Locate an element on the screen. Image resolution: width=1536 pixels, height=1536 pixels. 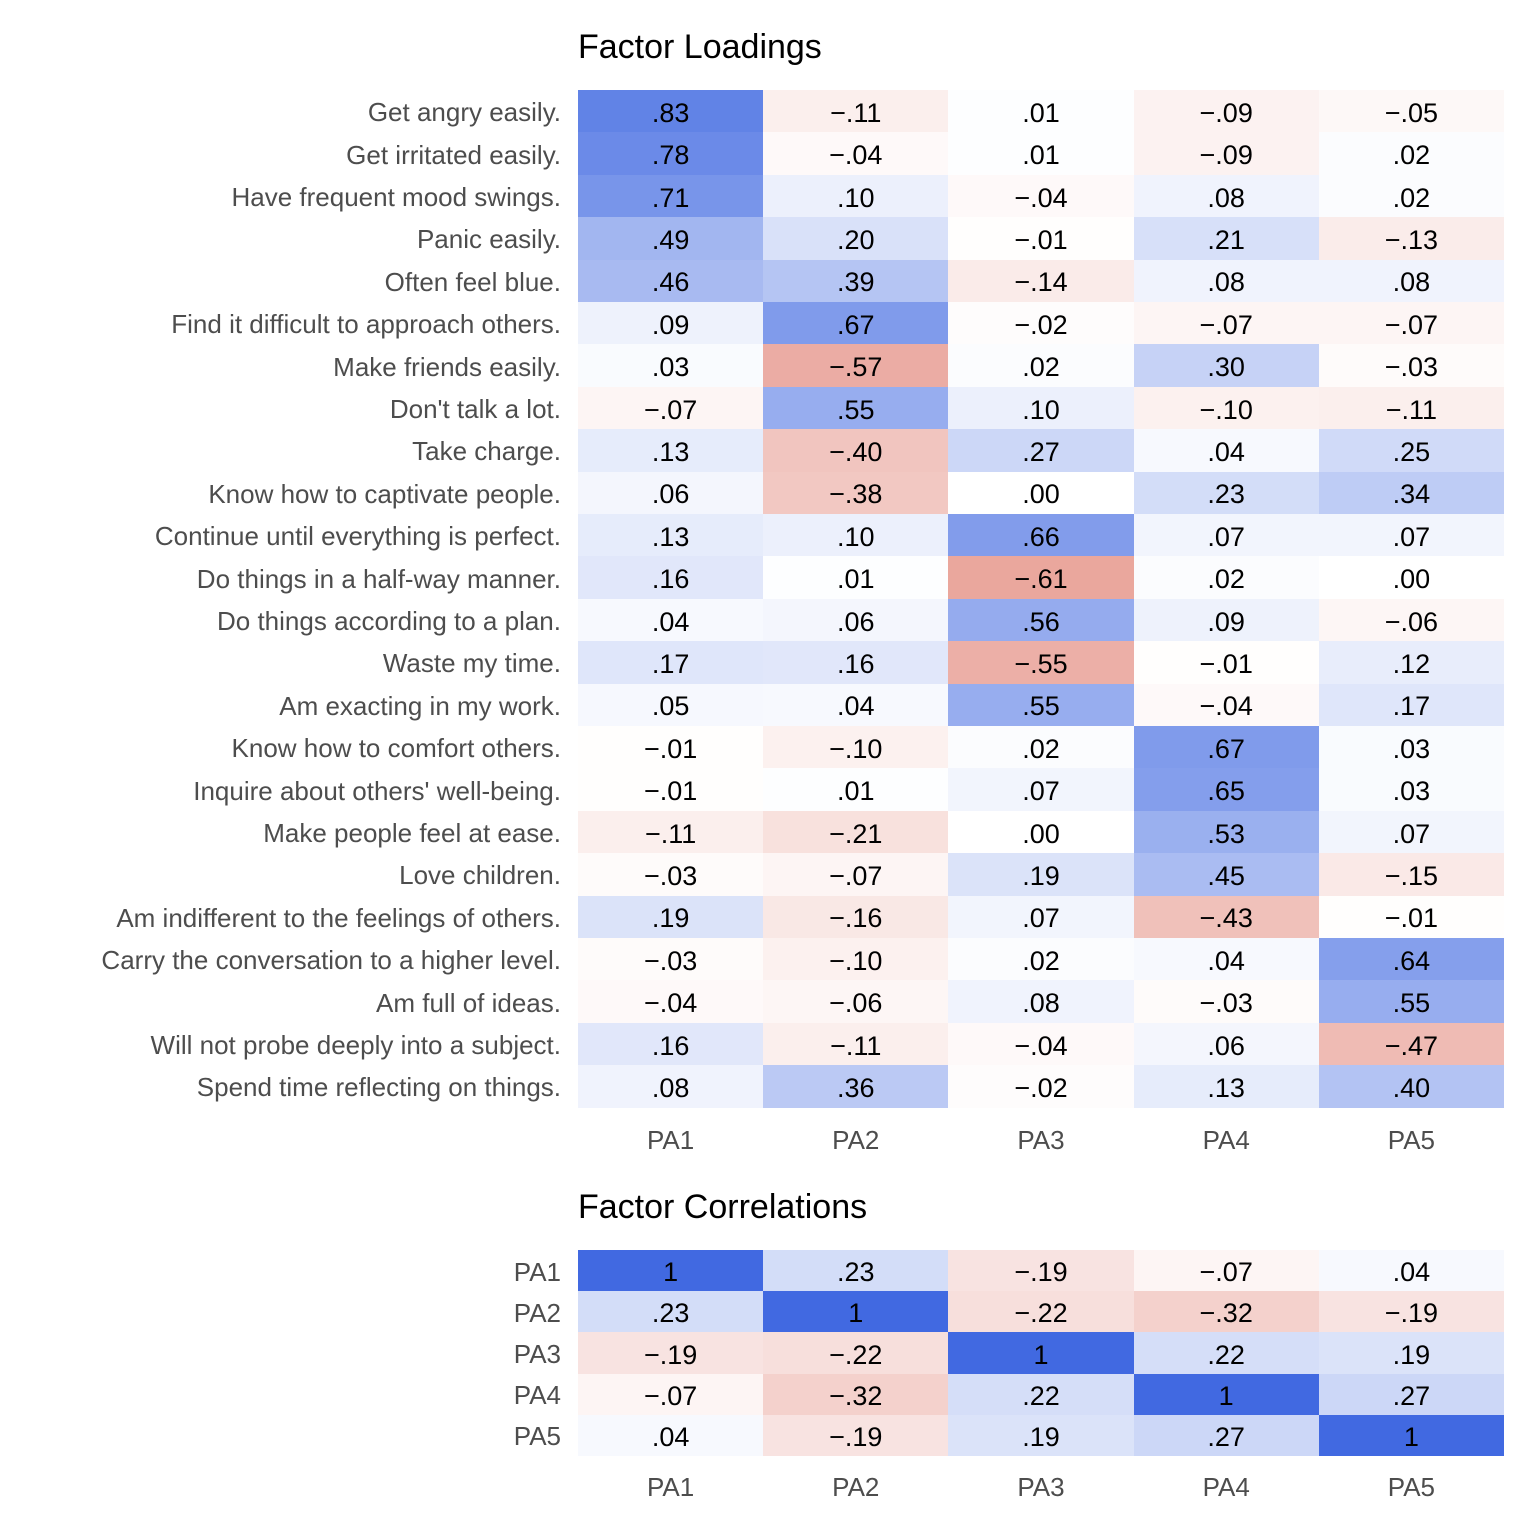
loading-cell-label: −.05 is located at coordinates (1411, 112).